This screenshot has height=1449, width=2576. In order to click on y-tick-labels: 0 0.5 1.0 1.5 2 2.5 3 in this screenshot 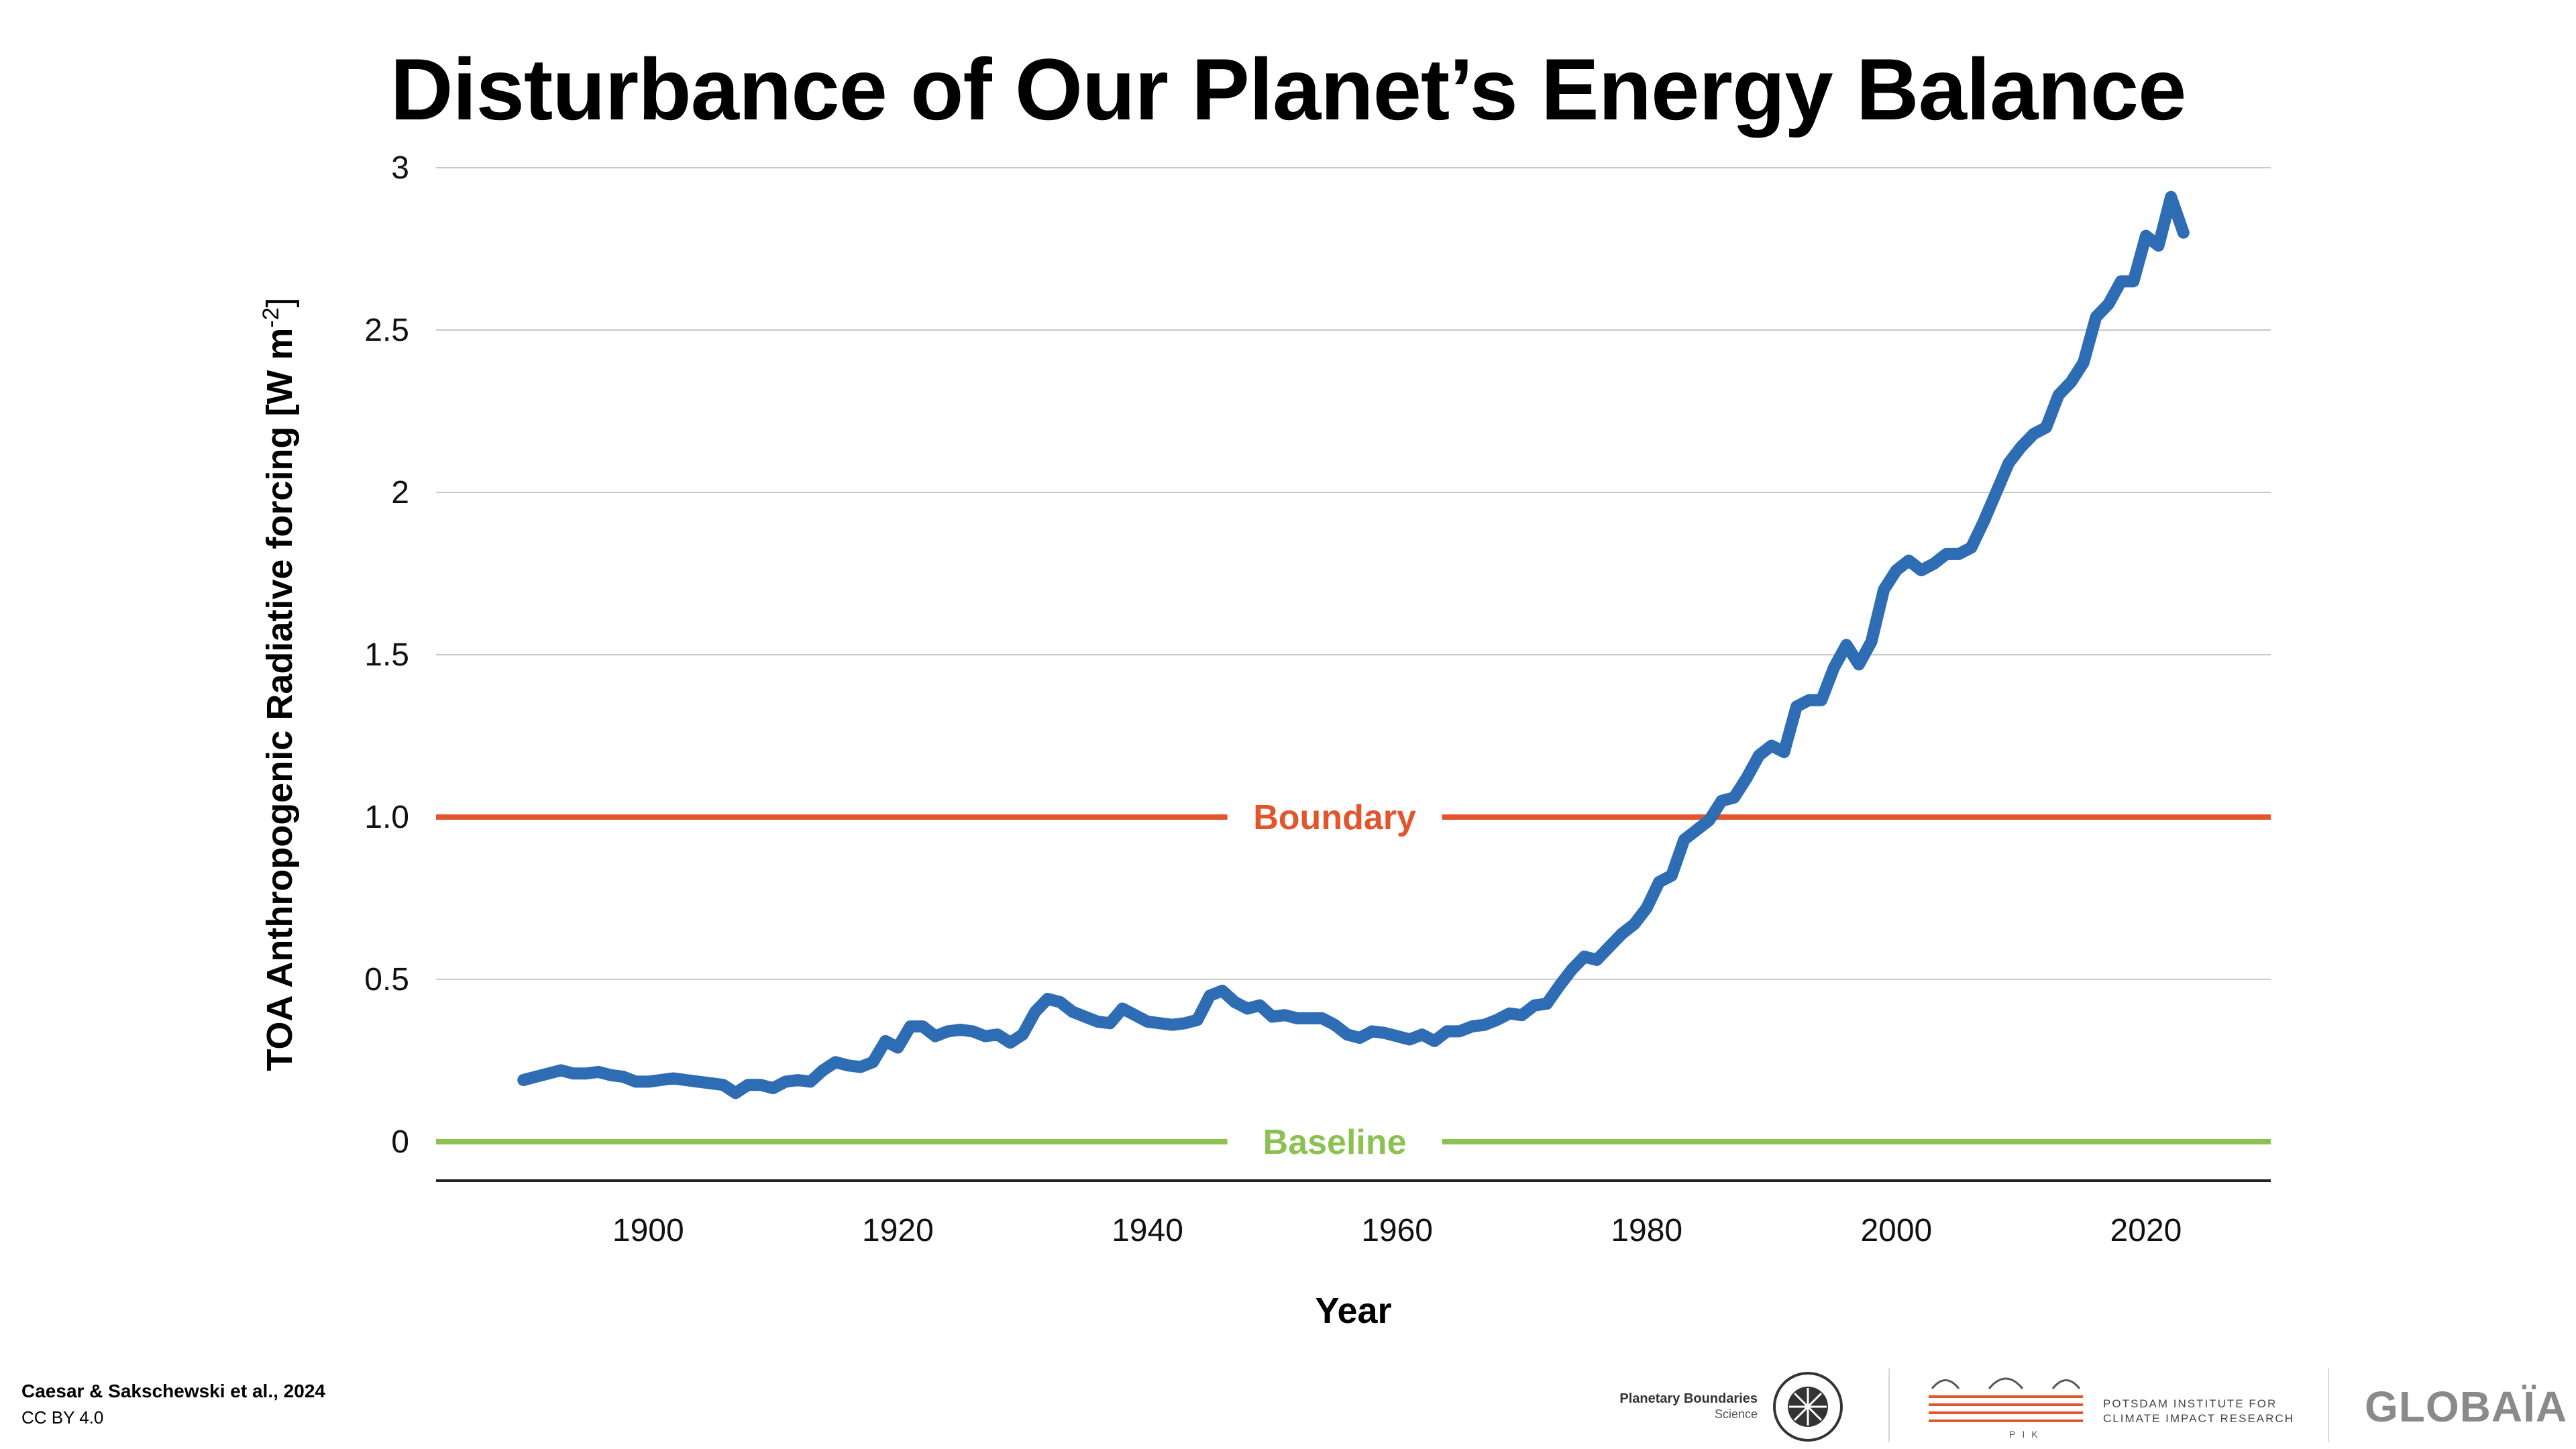, I will do `click(386, 655)`.